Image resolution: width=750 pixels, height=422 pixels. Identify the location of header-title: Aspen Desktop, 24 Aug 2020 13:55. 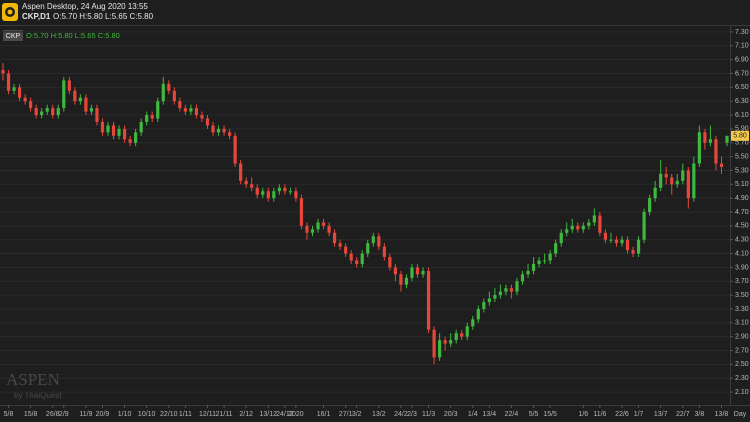
(85, 6).